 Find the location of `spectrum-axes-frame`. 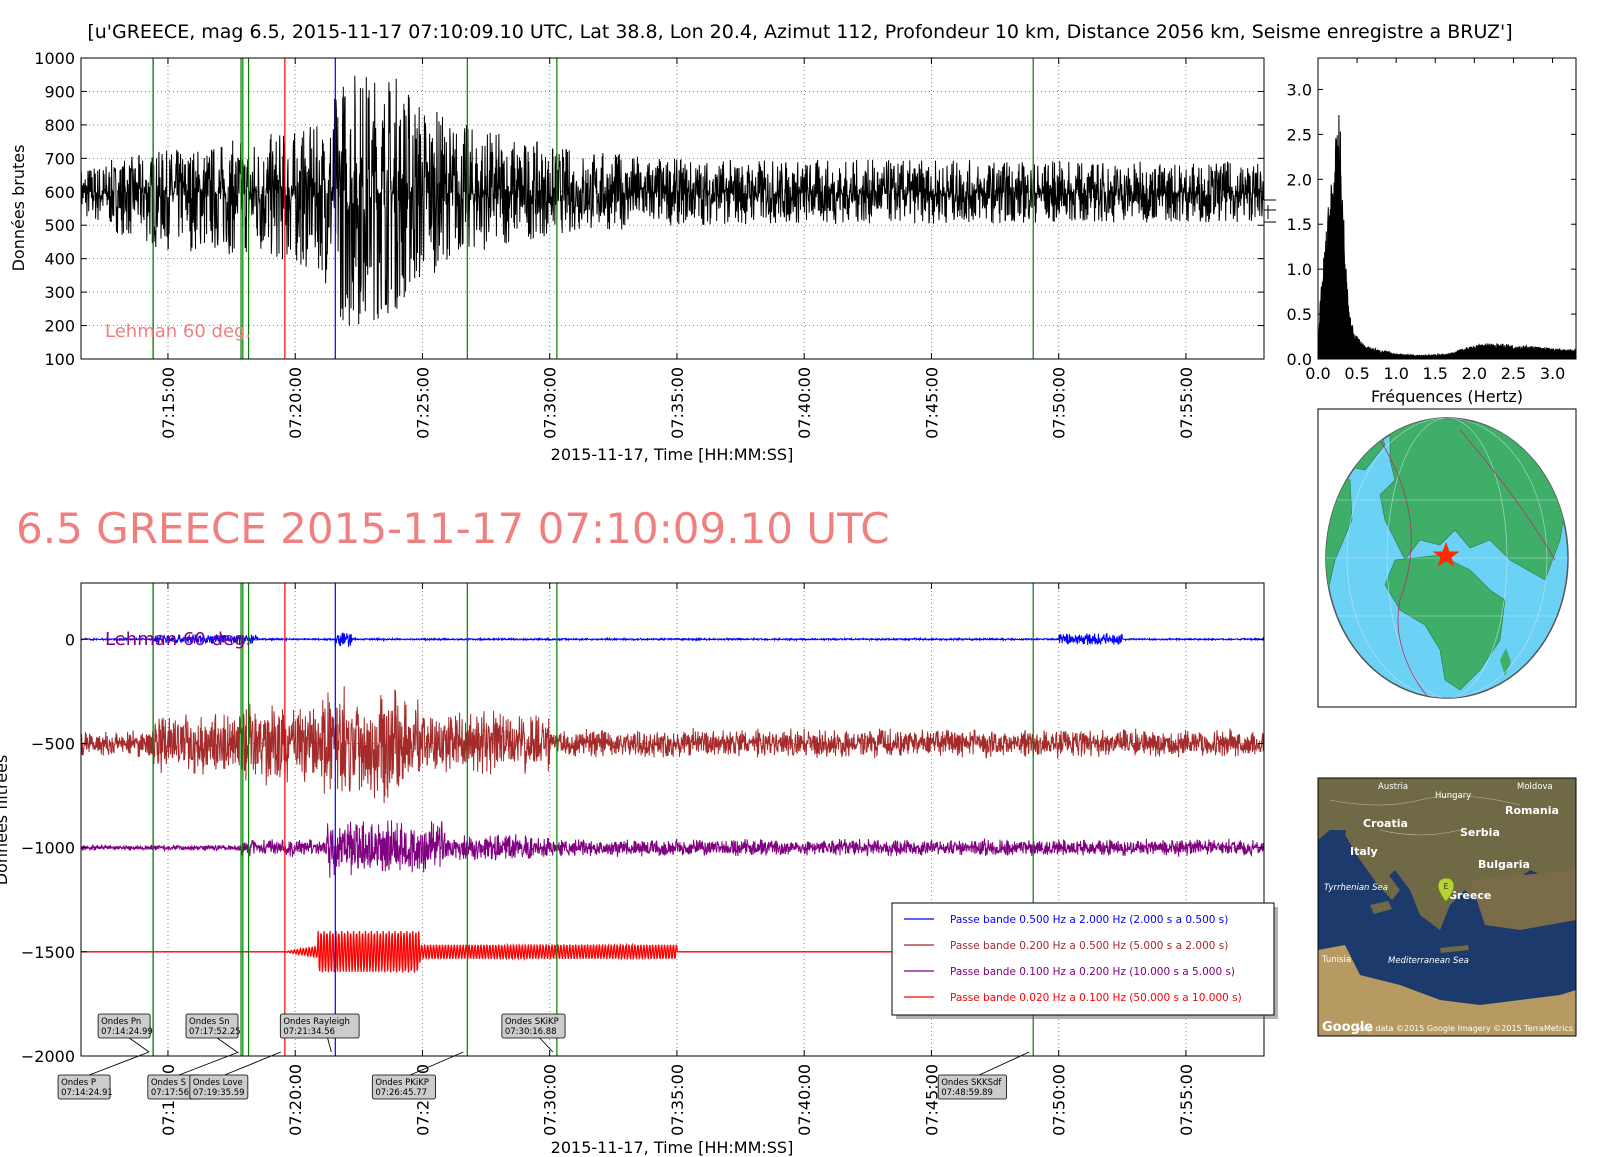

spectrum-axes-frame is located at coordinates (1447, 208).